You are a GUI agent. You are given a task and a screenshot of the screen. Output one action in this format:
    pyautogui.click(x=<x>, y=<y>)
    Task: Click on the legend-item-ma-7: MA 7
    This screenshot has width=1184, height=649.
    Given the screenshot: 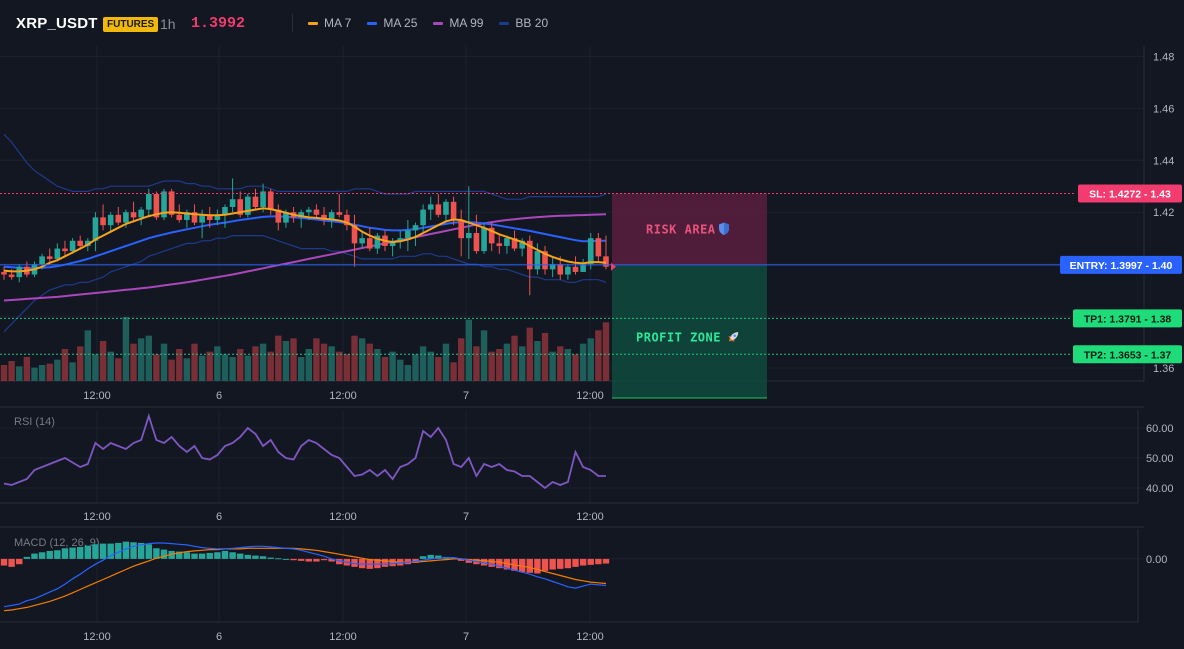 What is the action you would take?
    pyautogui.click(x=329, y=23)
    